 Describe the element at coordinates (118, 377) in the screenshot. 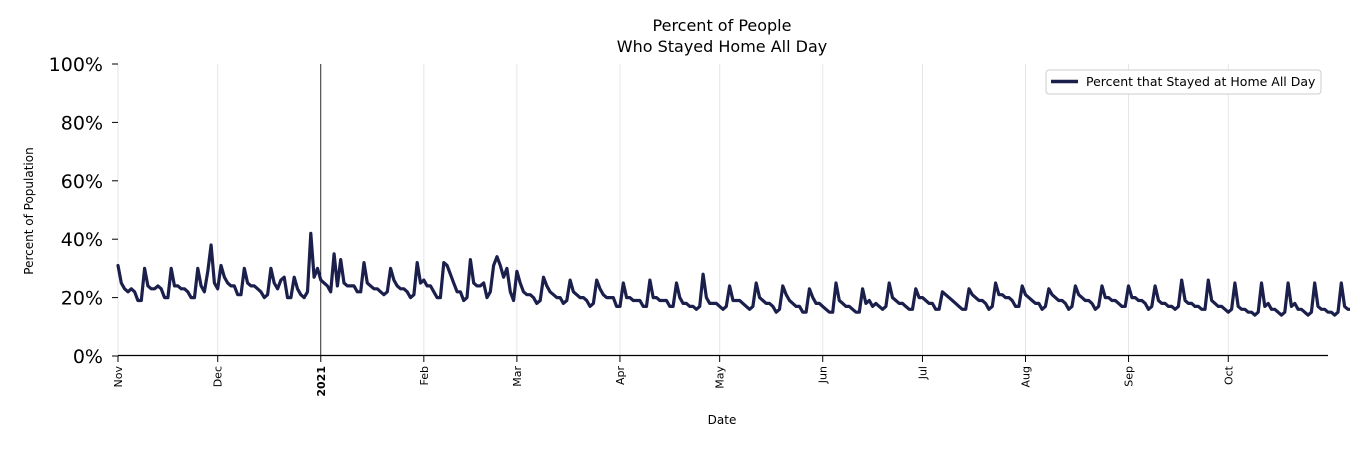

I see `x-tick-label: Nov` at that location.